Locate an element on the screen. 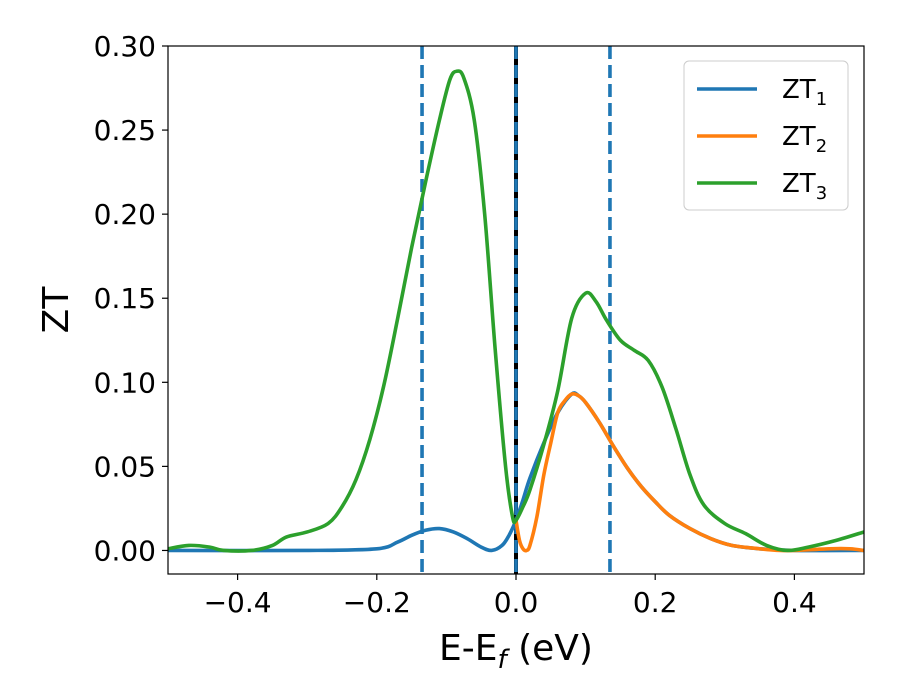  y-tick-label: 0.10 is located at coordinates (125, 382).